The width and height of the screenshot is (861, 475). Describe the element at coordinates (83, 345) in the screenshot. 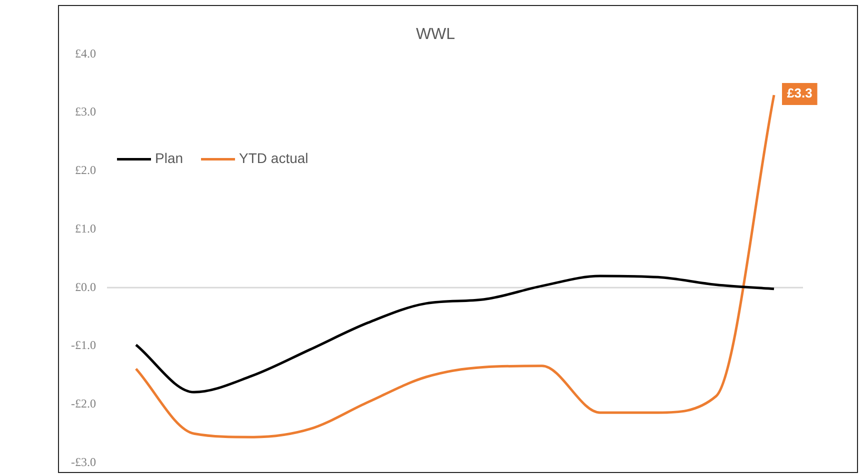

I see `y-tick-label: -£1.0` at that location.